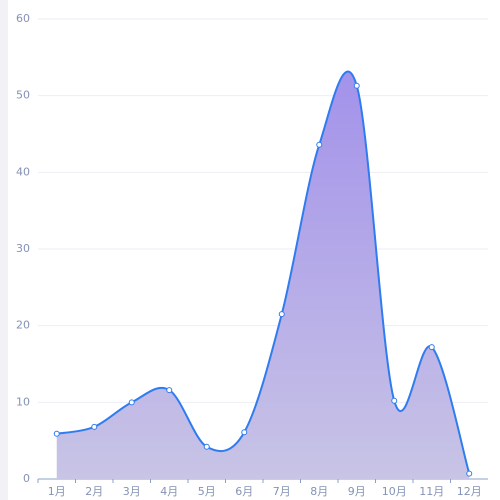 The image size is (500, 500). What do you see at coordinates (4, 250) in the screenshot?
I see `side-strip` at bounding box center [4, 250].